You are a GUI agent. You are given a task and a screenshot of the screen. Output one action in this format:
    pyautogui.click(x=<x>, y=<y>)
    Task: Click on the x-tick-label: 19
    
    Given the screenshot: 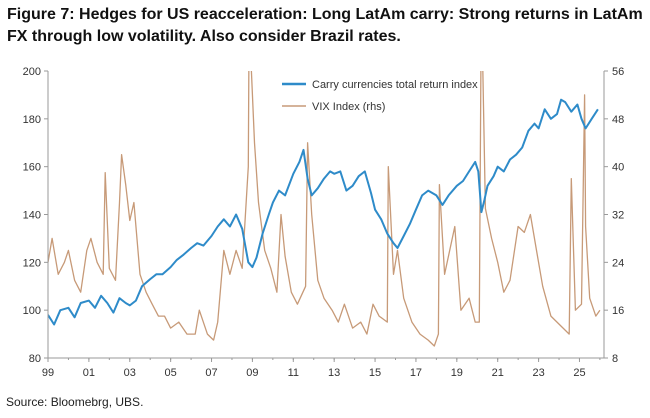 What is the action you would take?
    pyautogui.click(x=457, y=373)
    